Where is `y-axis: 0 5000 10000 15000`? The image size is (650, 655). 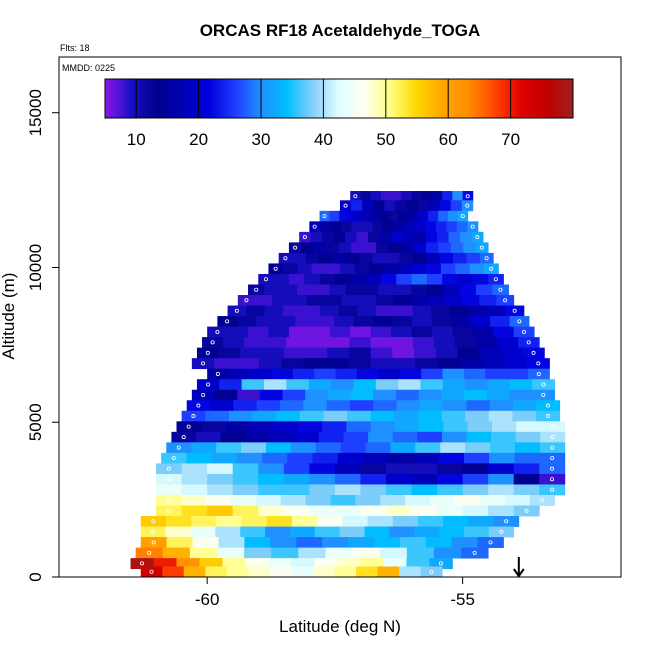 y-axis: 0 5000 10000 15000 is located at coordinates (42, 335).